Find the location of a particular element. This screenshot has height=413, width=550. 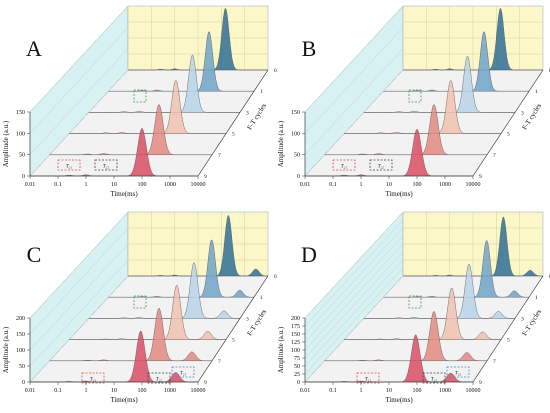

z-tick-label: 9 is located at coordinates (205, 177).